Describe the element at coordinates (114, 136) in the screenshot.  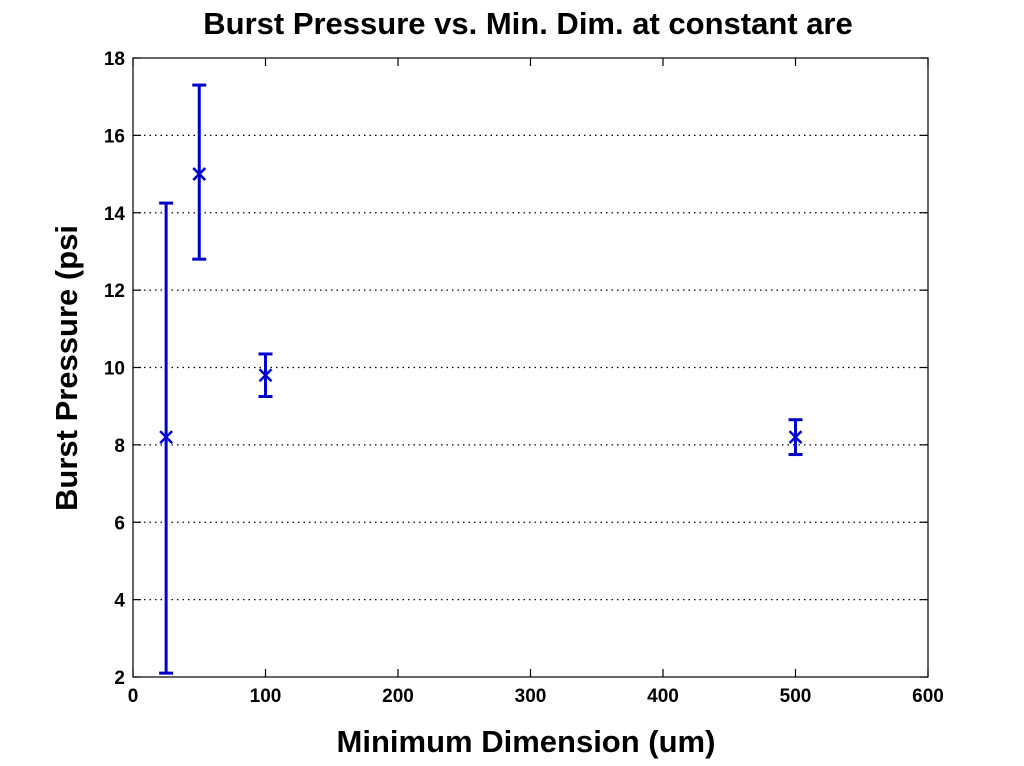
I see `y-tick-label: 16` at that location.